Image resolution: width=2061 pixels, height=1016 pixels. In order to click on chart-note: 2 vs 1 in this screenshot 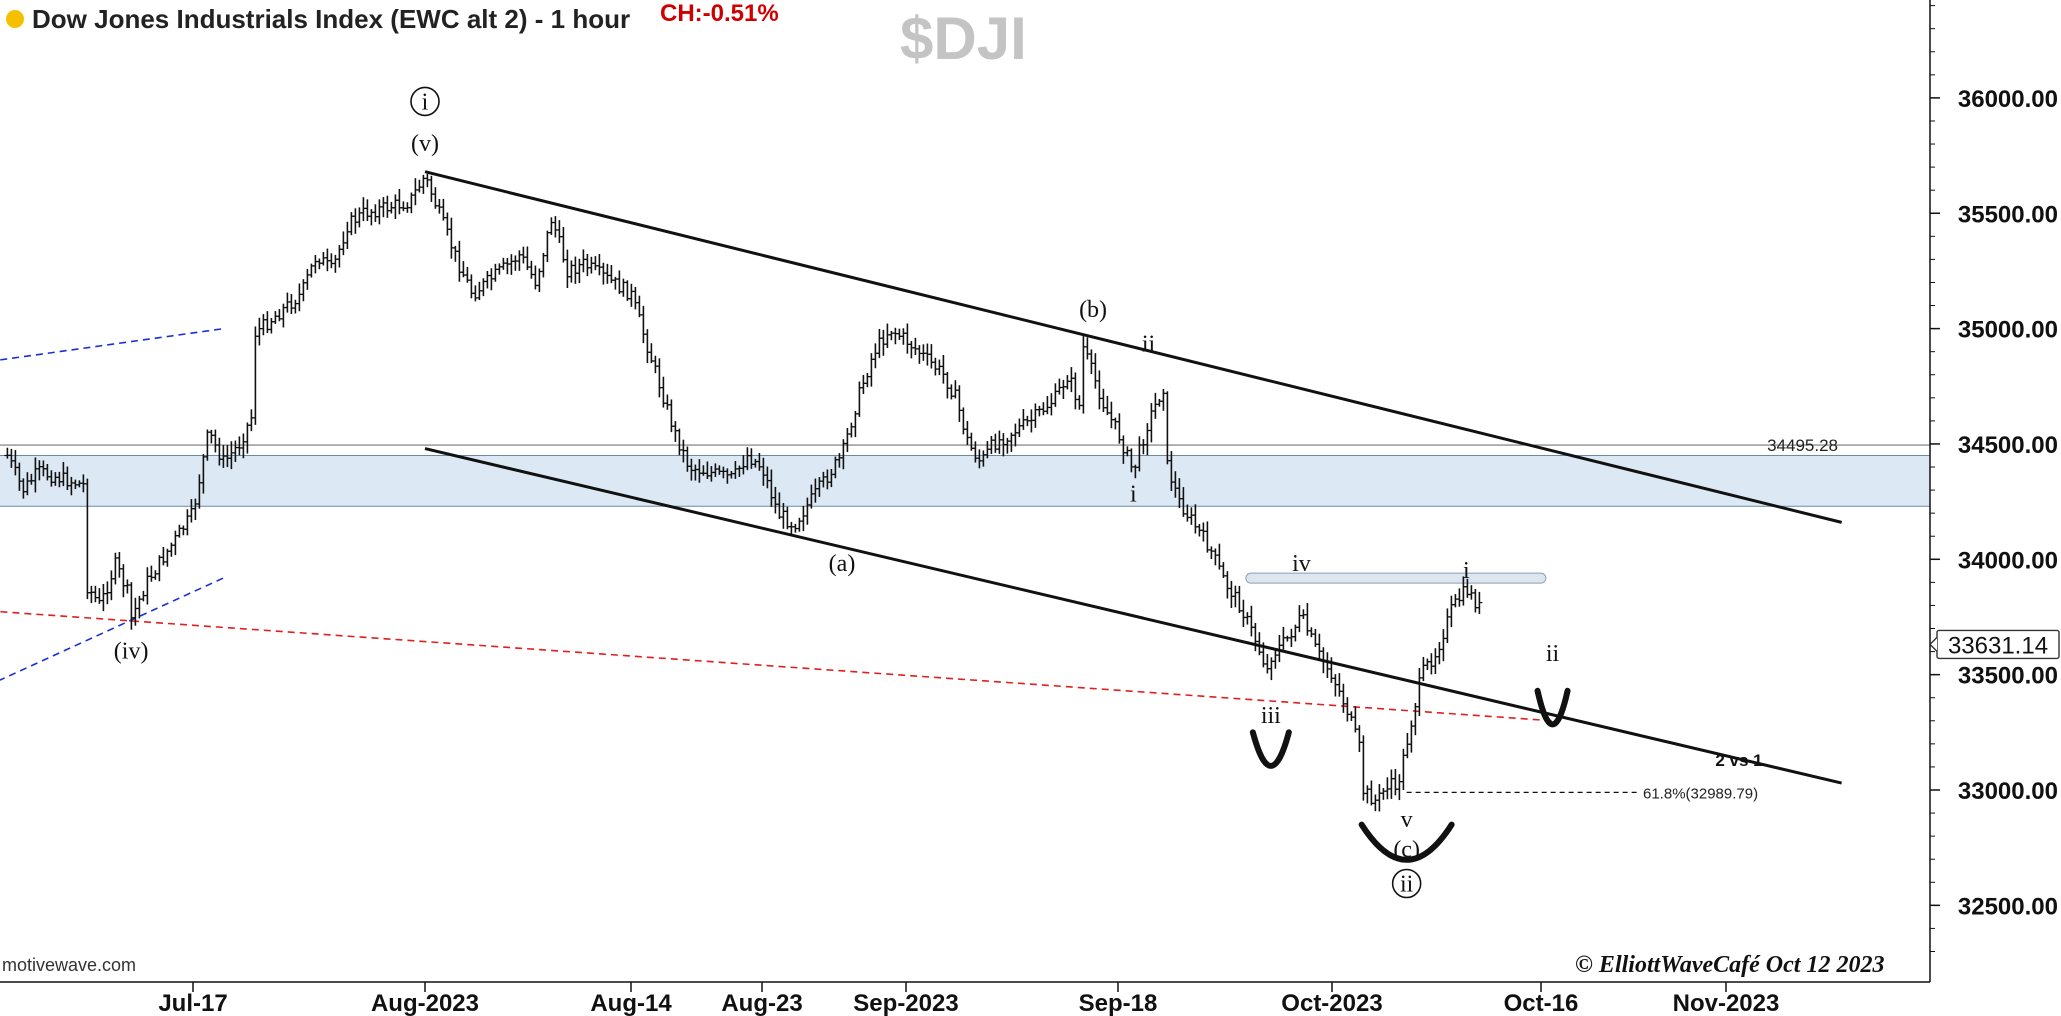, I will do `click(1738, 760)`.